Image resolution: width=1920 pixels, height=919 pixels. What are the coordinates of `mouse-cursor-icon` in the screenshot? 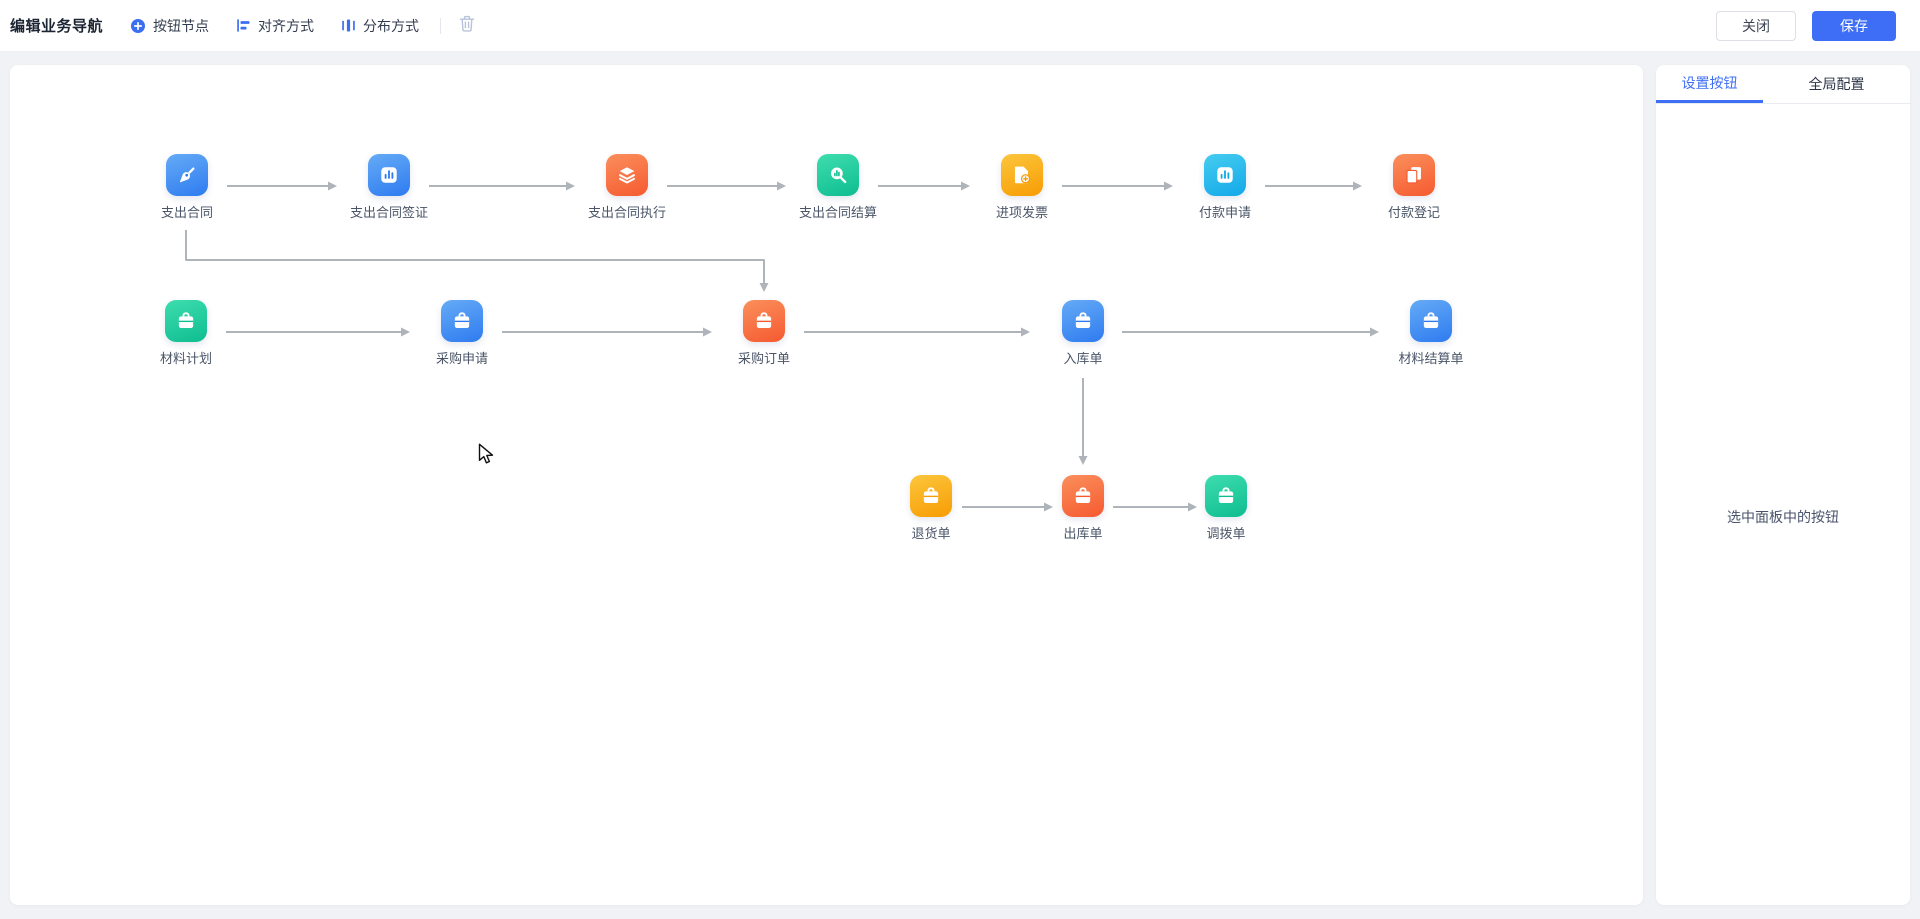 It's located at (487, 457).